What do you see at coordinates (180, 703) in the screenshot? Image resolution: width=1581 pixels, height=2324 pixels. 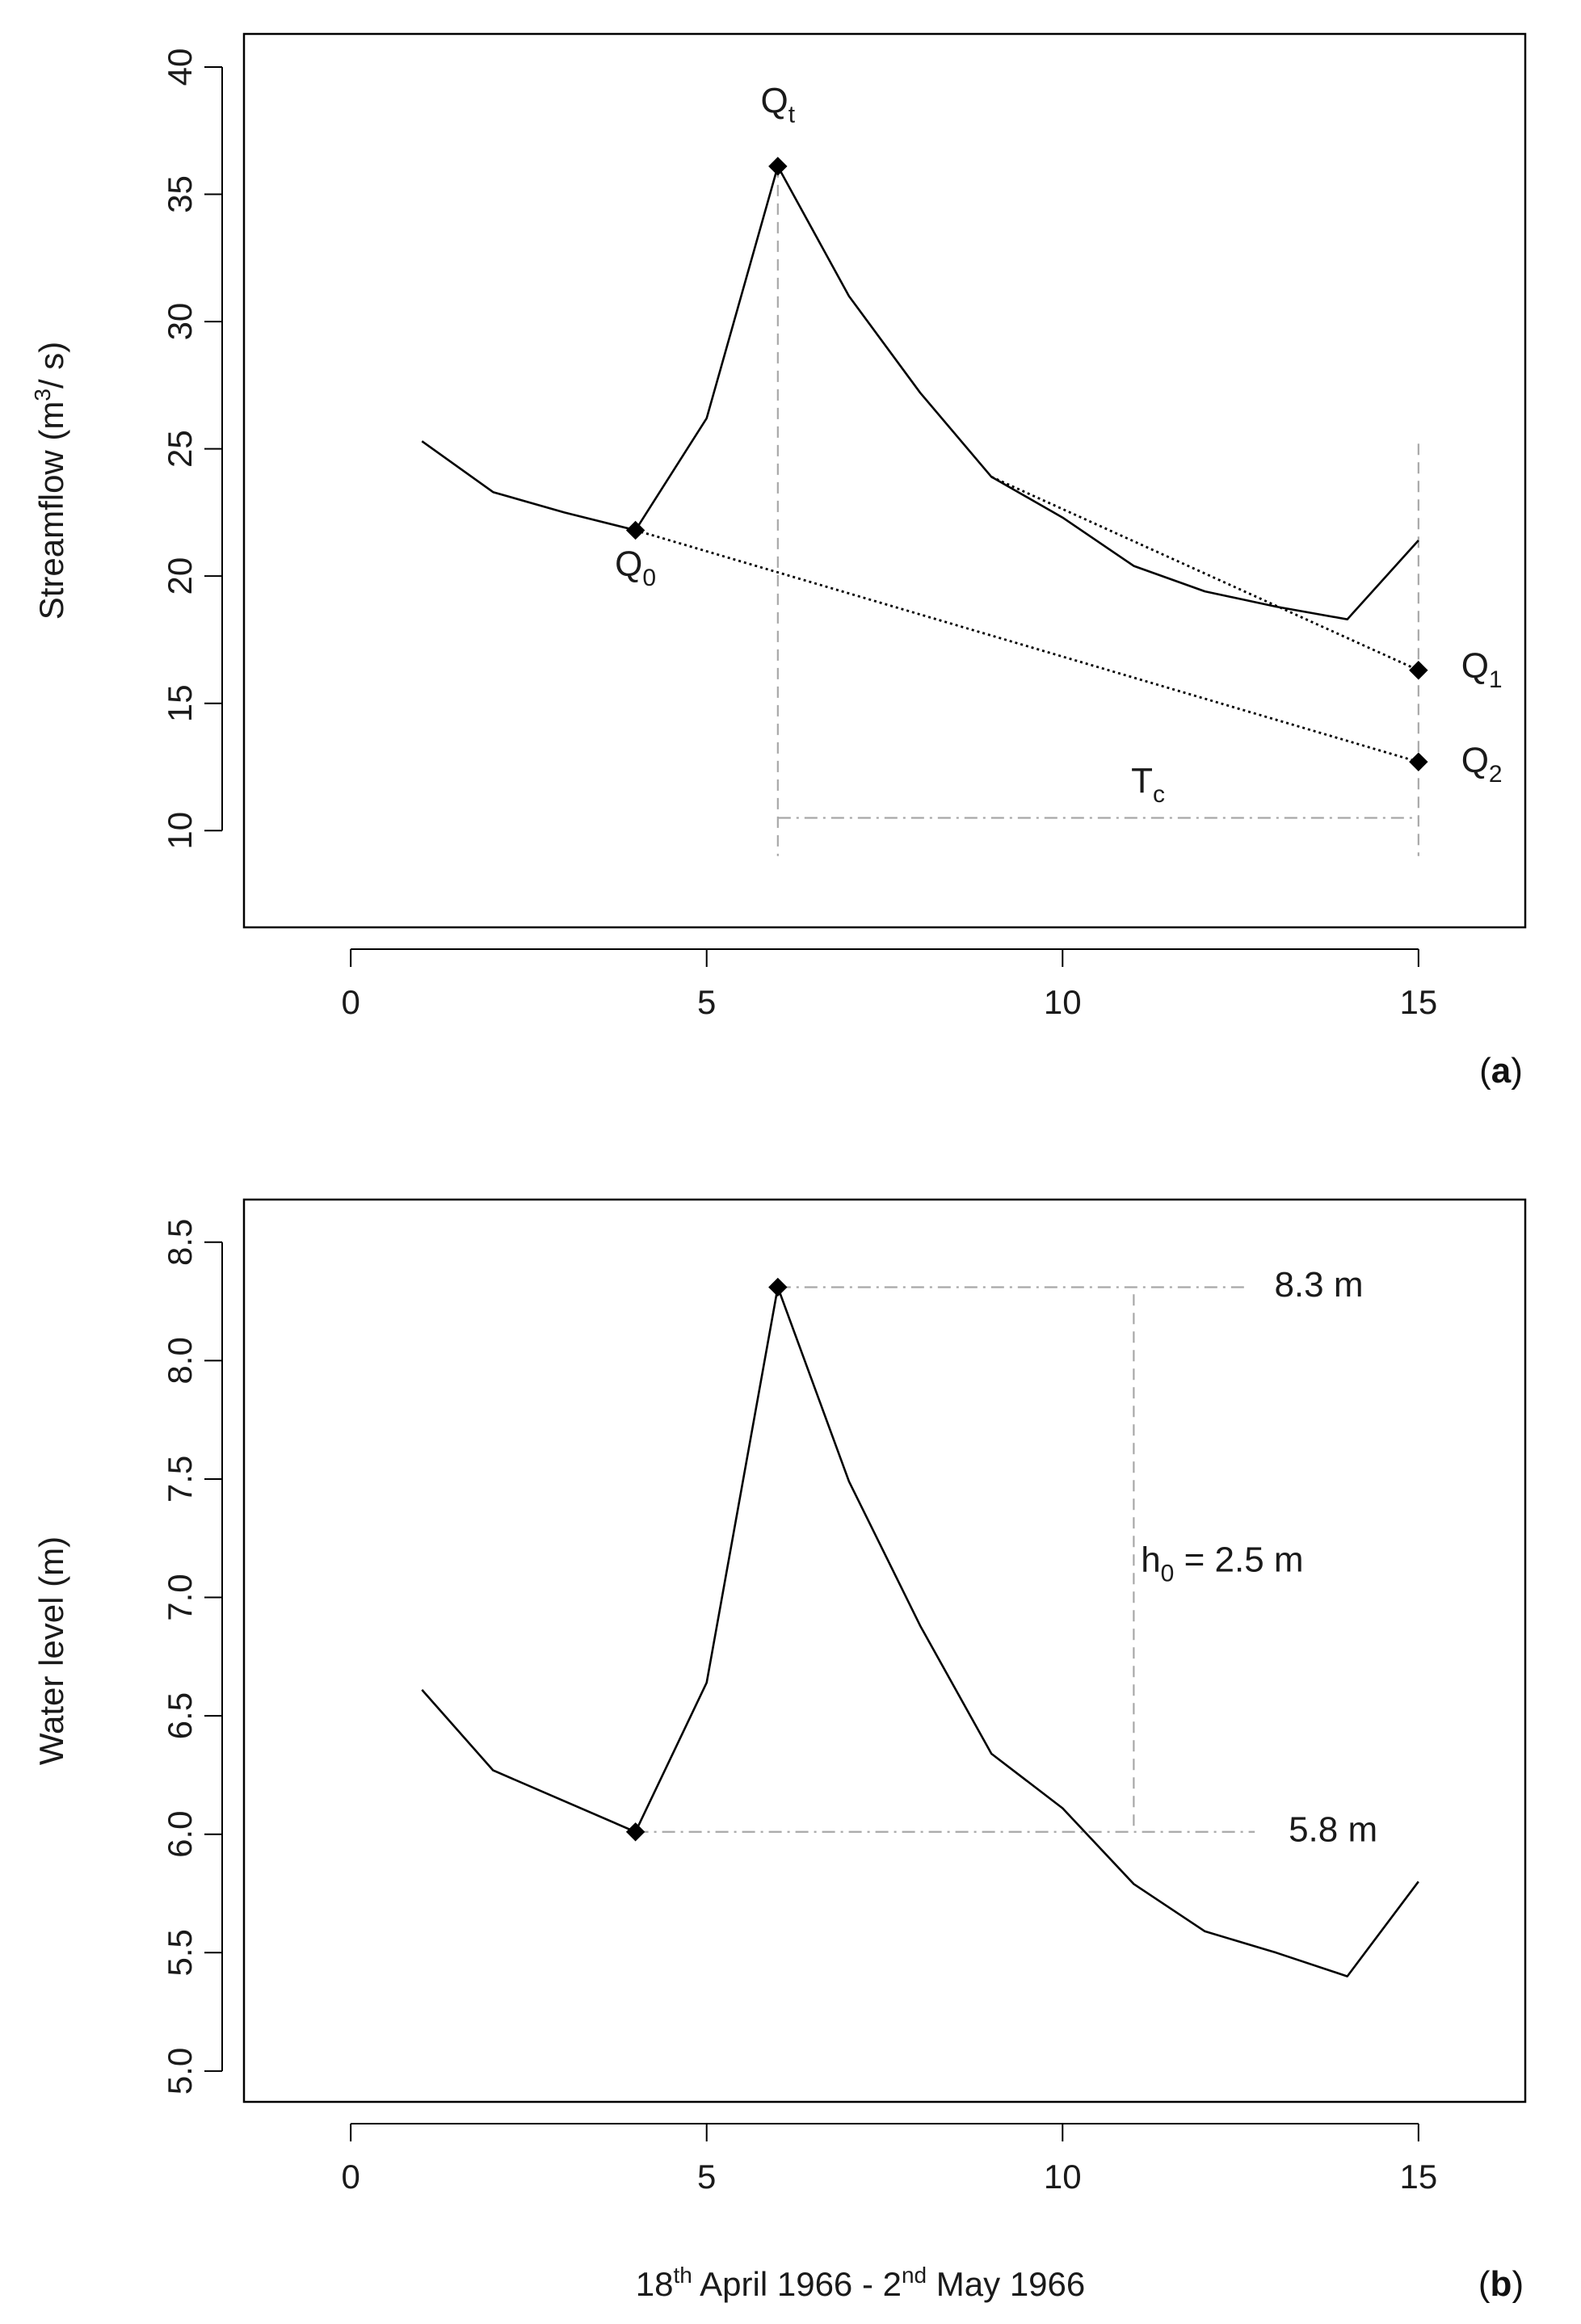 I see `y-tick-label: 15` at bounding box center [180, 703].